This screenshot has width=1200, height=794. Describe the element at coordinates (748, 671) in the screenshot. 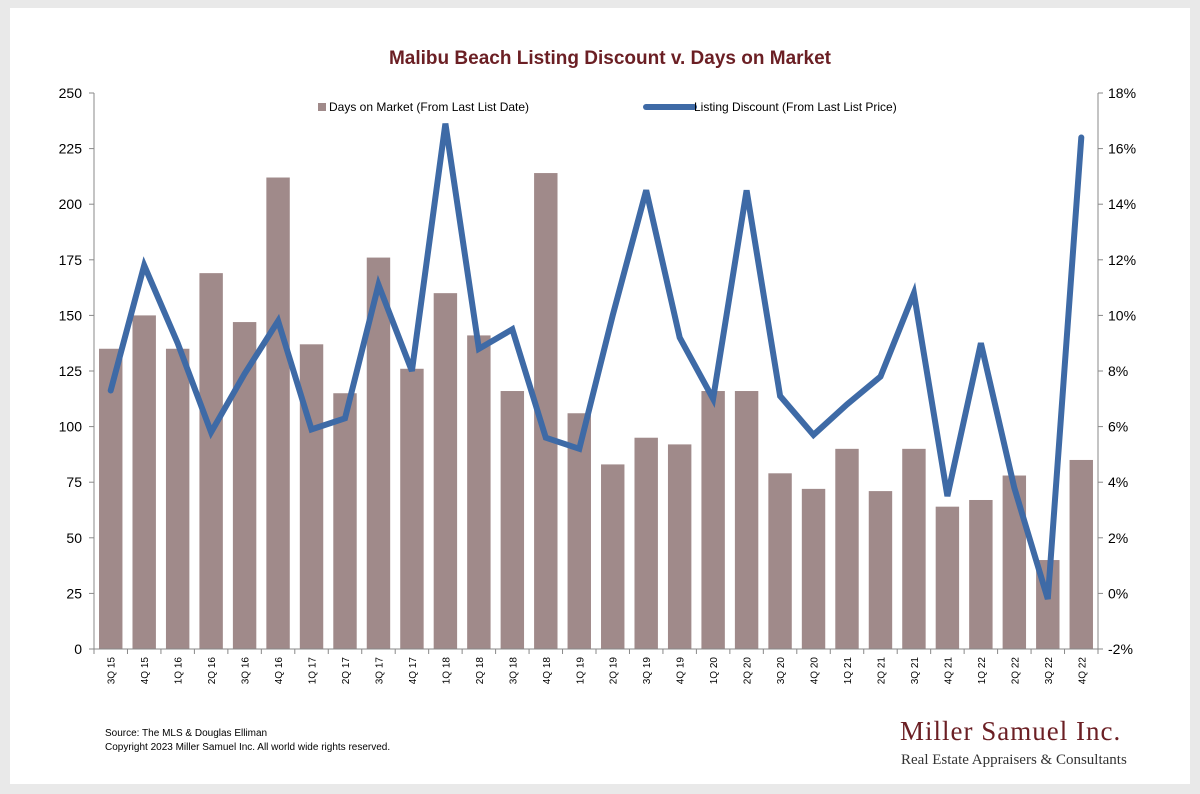

I see `x-tick-label: 2Q 20` at that location.